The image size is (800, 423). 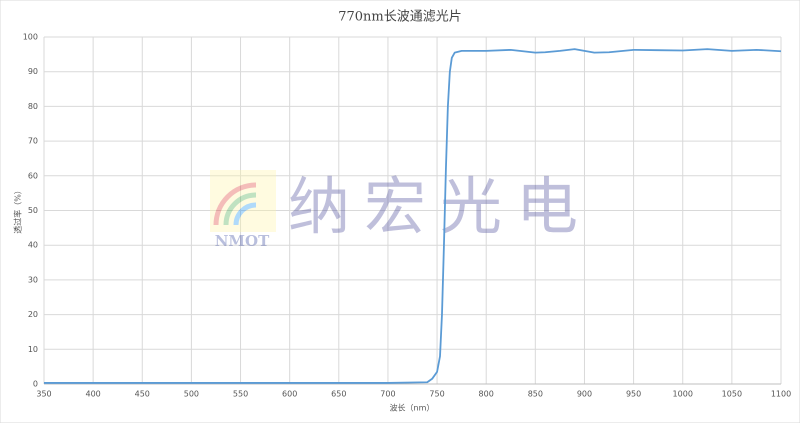 What do you see at coordinates (400, 17) in the screenshot?
I see `chart-title: 770nm长波通滤光片` at bounding box center [400, 17].